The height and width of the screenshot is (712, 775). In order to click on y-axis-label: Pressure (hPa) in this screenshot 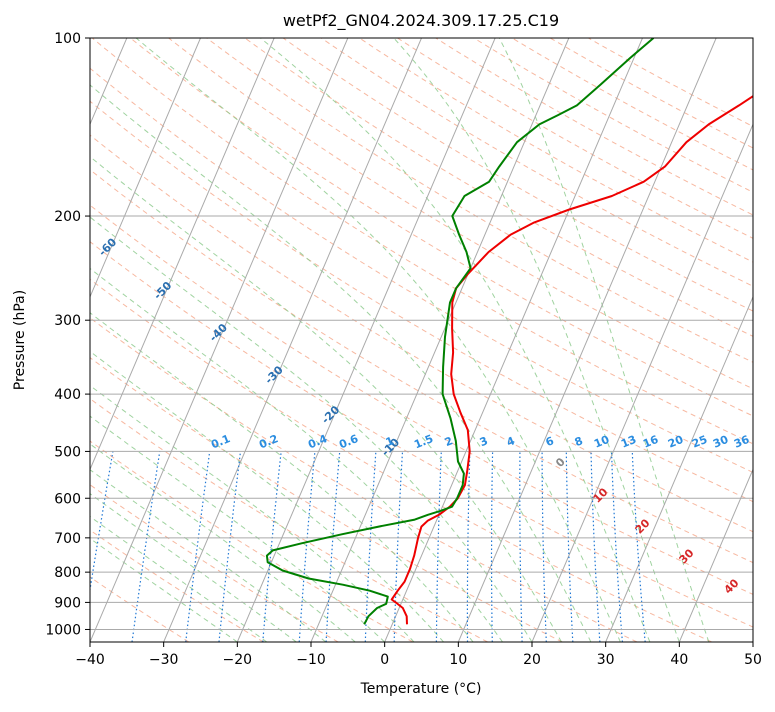, I will do `click(20, 340)`.